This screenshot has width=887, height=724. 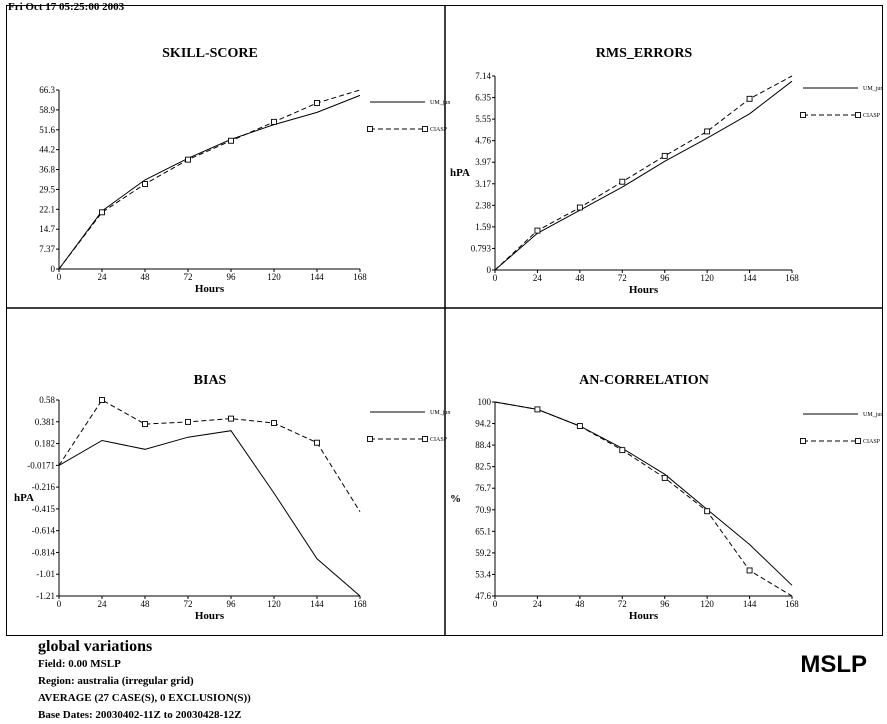 What do you see at coordinates (665, 278) in the screenshot?
I see `x-tick-label: 96` at bounding box center [665, 278].